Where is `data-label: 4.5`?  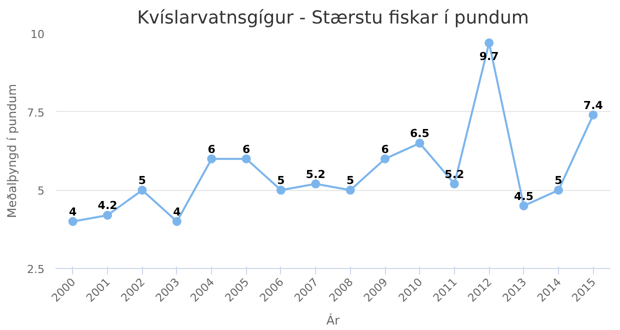 data-label: 4.5 is located at coordinates (524, 196).